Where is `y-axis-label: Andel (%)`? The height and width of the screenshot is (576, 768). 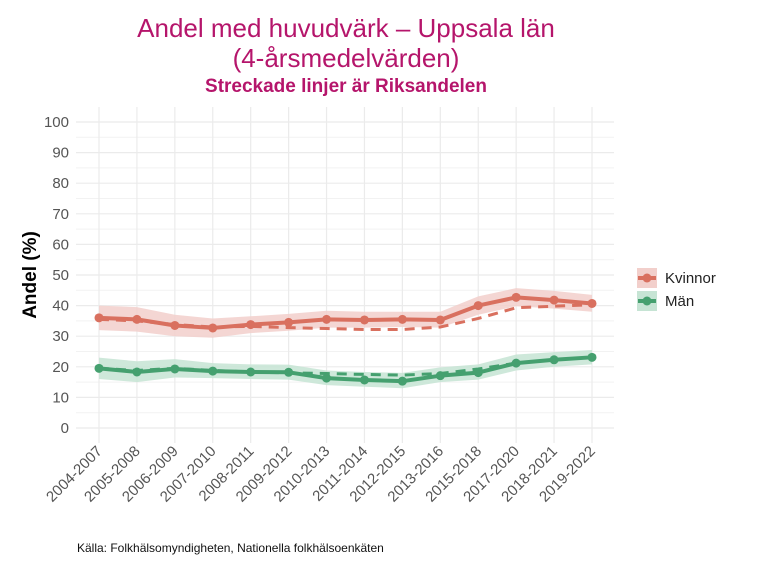
y-axis-label: Andel (%) is located at coordinates (30, 275).